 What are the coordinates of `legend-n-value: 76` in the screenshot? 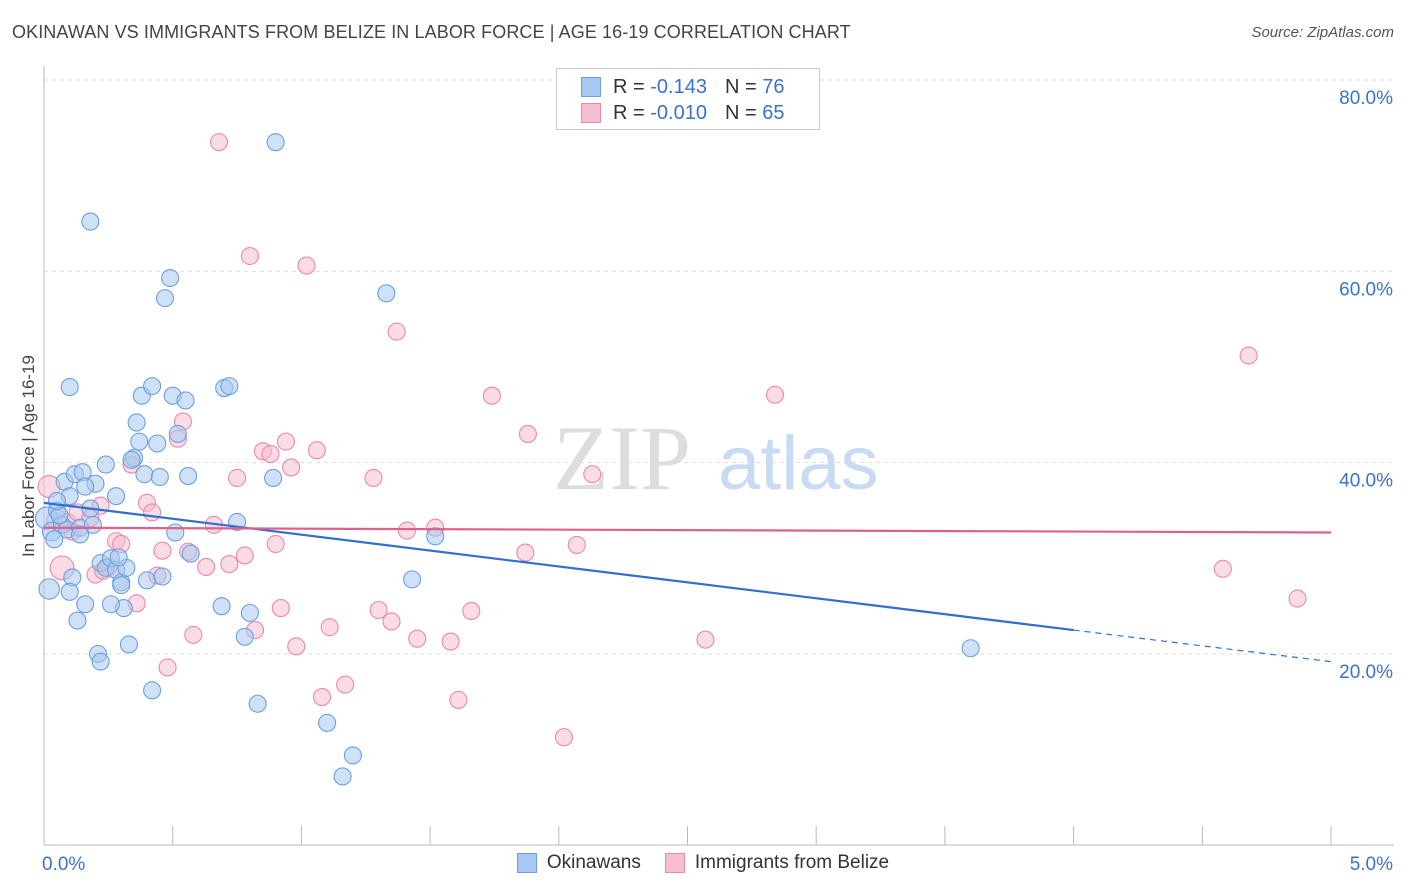 It's located at (773, 86).